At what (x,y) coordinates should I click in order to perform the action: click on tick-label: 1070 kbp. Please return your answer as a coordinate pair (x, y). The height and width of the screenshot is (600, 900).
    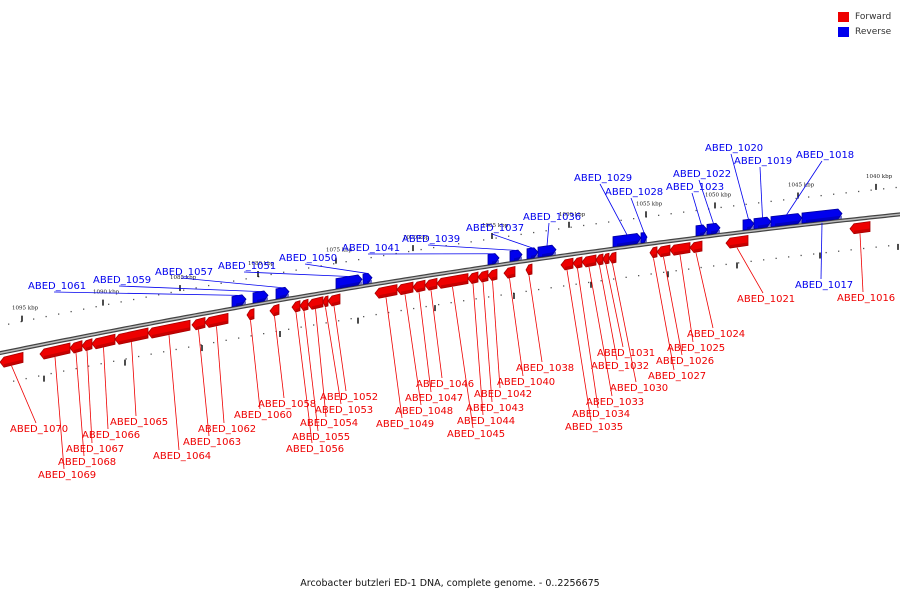
    Looking at the image, I should click on (416, 238).